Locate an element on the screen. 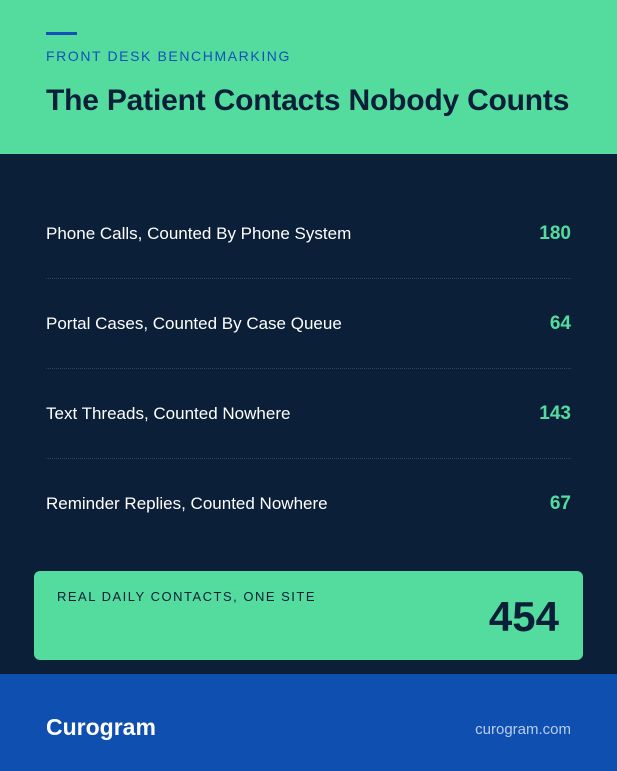 This screenshot has width=617, height=771. accent-bar is located at coordinates (61, 33).